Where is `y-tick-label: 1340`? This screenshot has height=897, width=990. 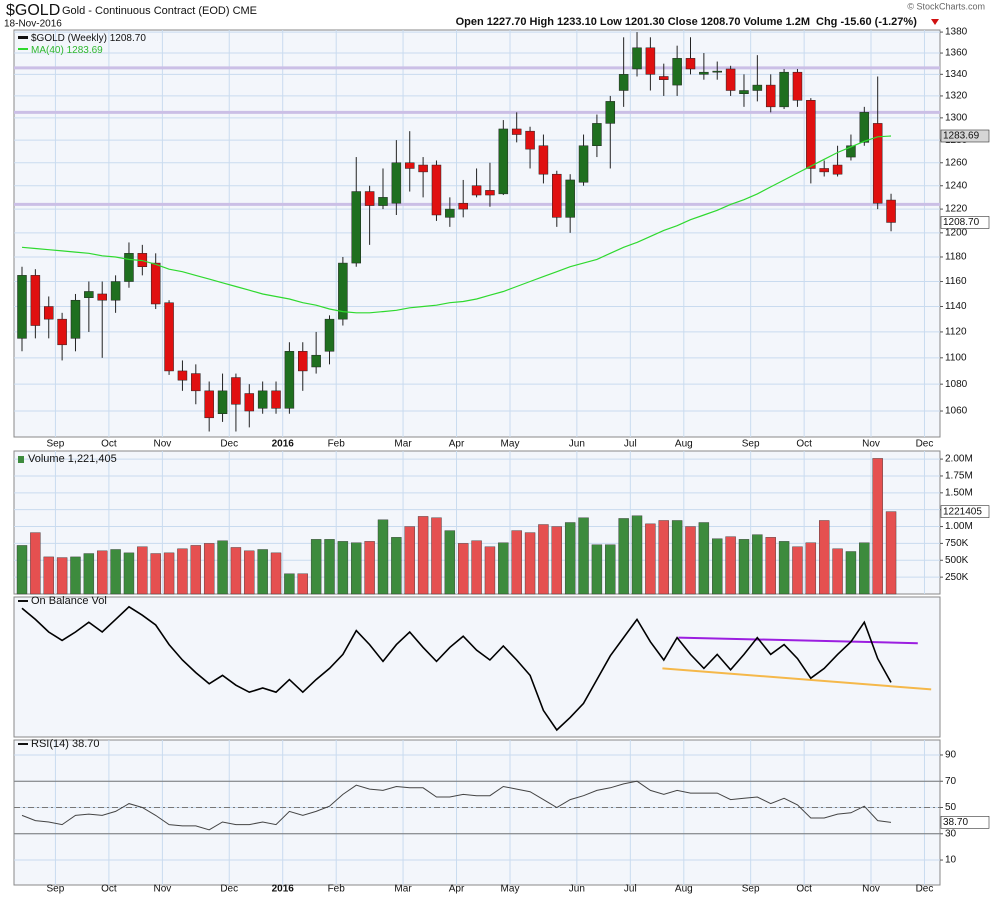 y-tick-label: 1340 is located at coordinates (956, 74).